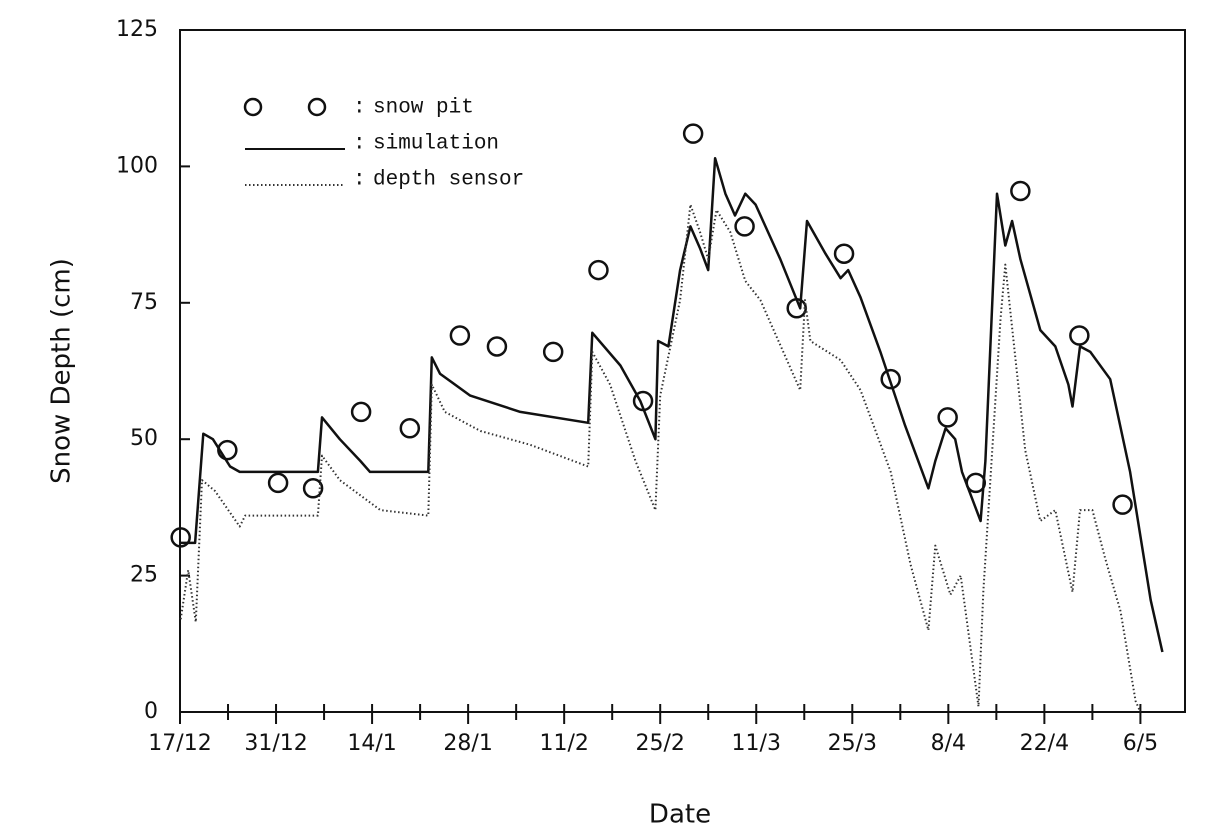 The image size is (1208, 829). I want to click on legend-label: simulation, so click(436, 144).